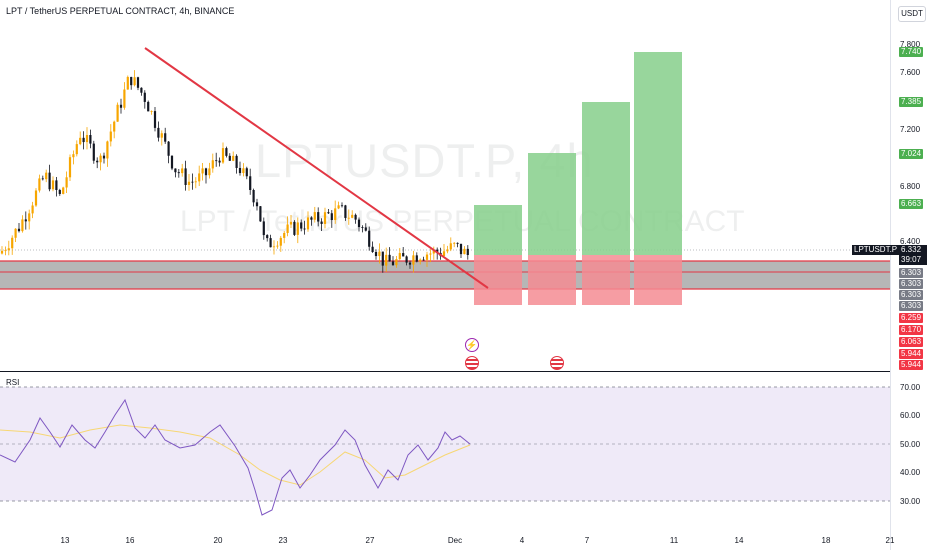 This screenshot has height=550, width=932. I want to click on price-tick: 6.400, so click(910, 241).